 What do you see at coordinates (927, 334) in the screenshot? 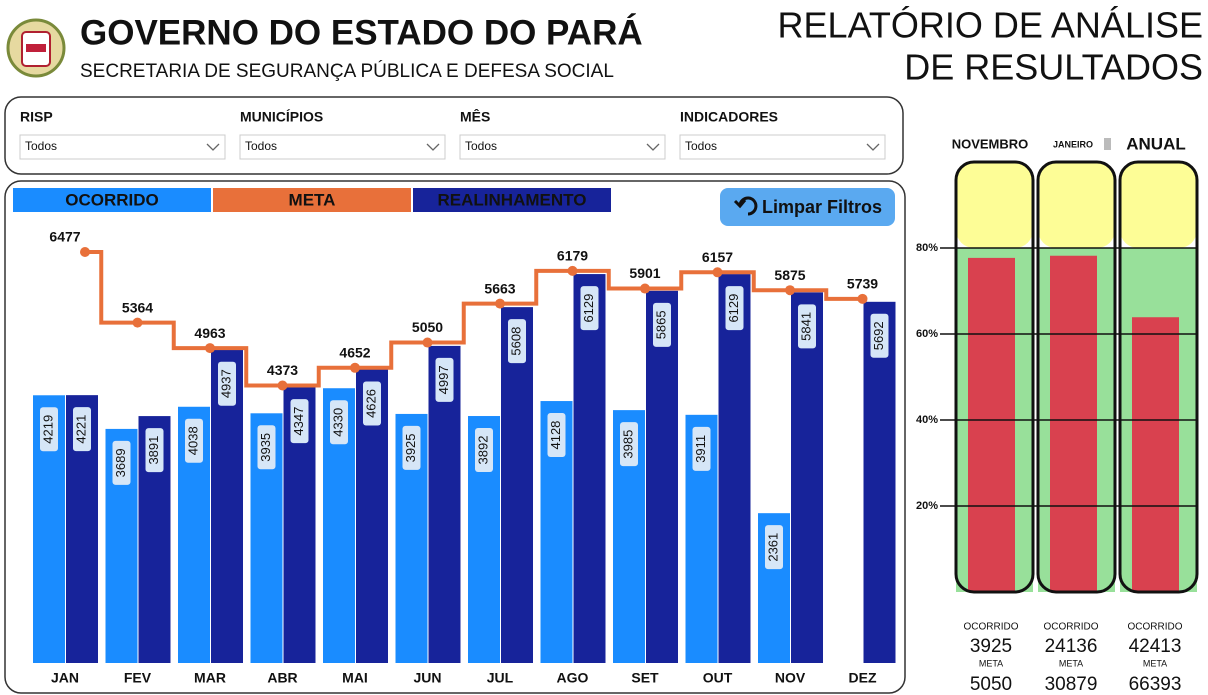
I see `y-tick-label: 60%` at bounding box center [927, 334].